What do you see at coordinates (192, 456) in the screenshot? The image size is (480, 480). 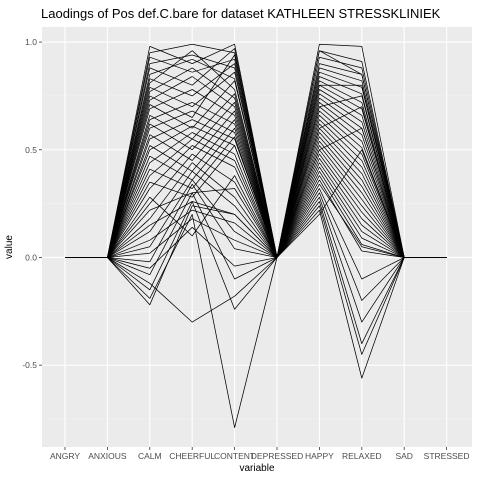 I see `x-tick-label: CHEERFUL` at bounding box center [192, 456].